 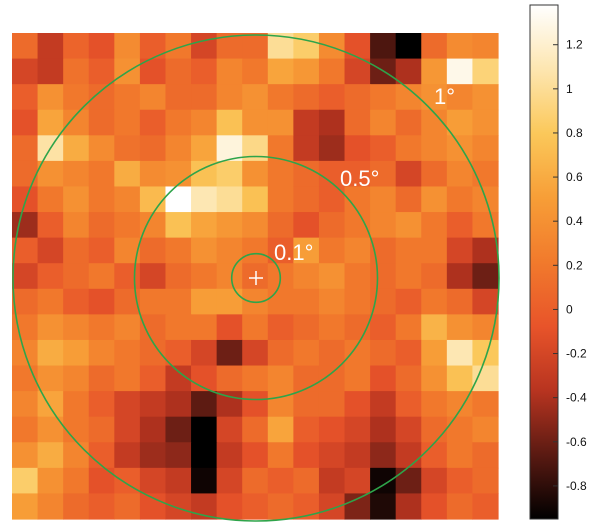 What do you see at coordinates (574, 45) in the screenshot?
I see `colorbar-tick-label: 1.2` at bounding box center [574, 45].